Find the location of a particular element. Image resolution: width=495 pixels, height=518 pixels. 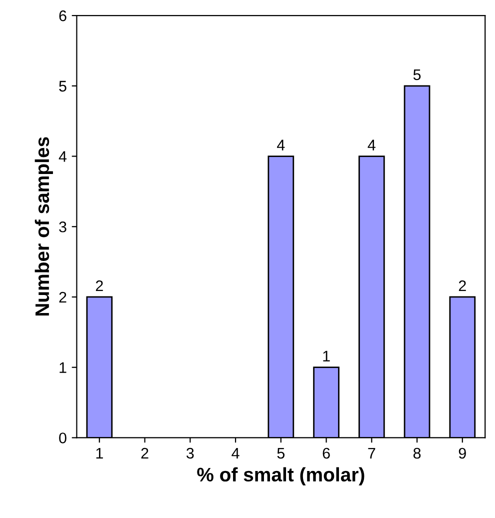

y-tick-label: 6 is located at coordinates (62, 16).